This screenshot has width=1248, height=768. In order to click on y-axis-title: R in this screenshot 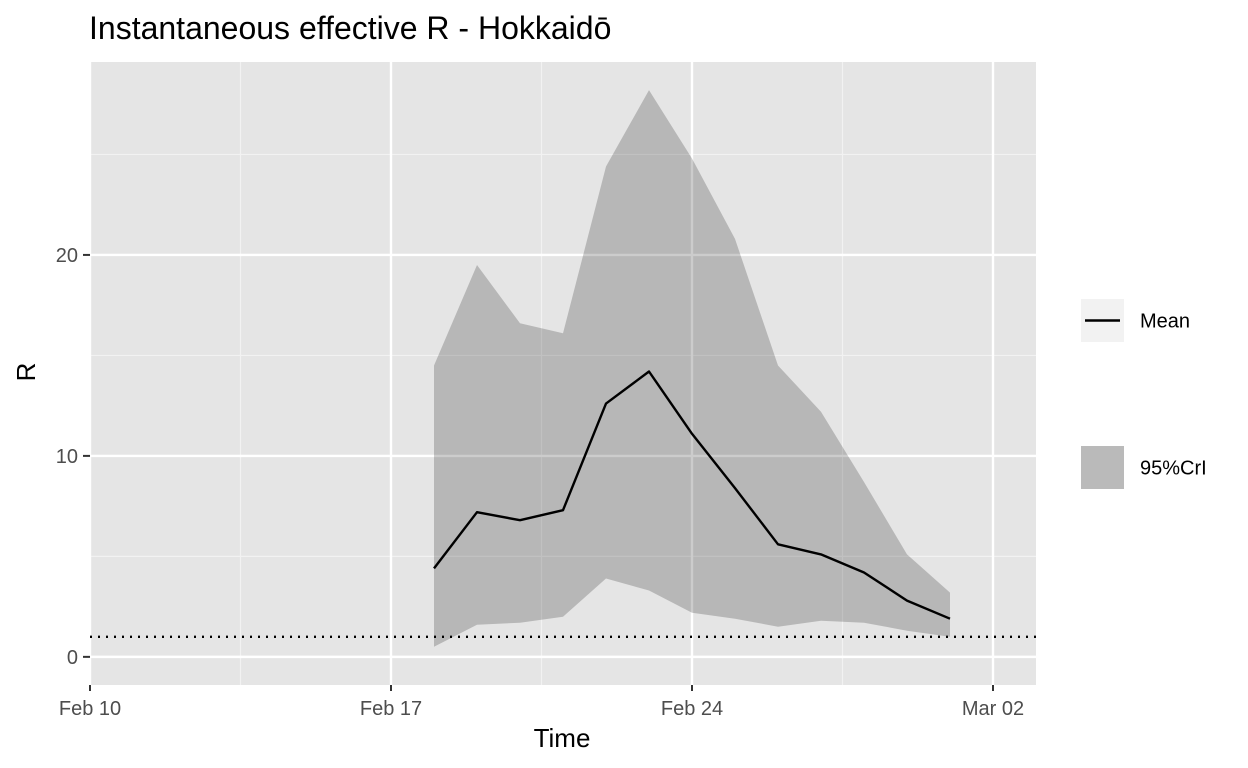, I will do `click(26, 372)`.